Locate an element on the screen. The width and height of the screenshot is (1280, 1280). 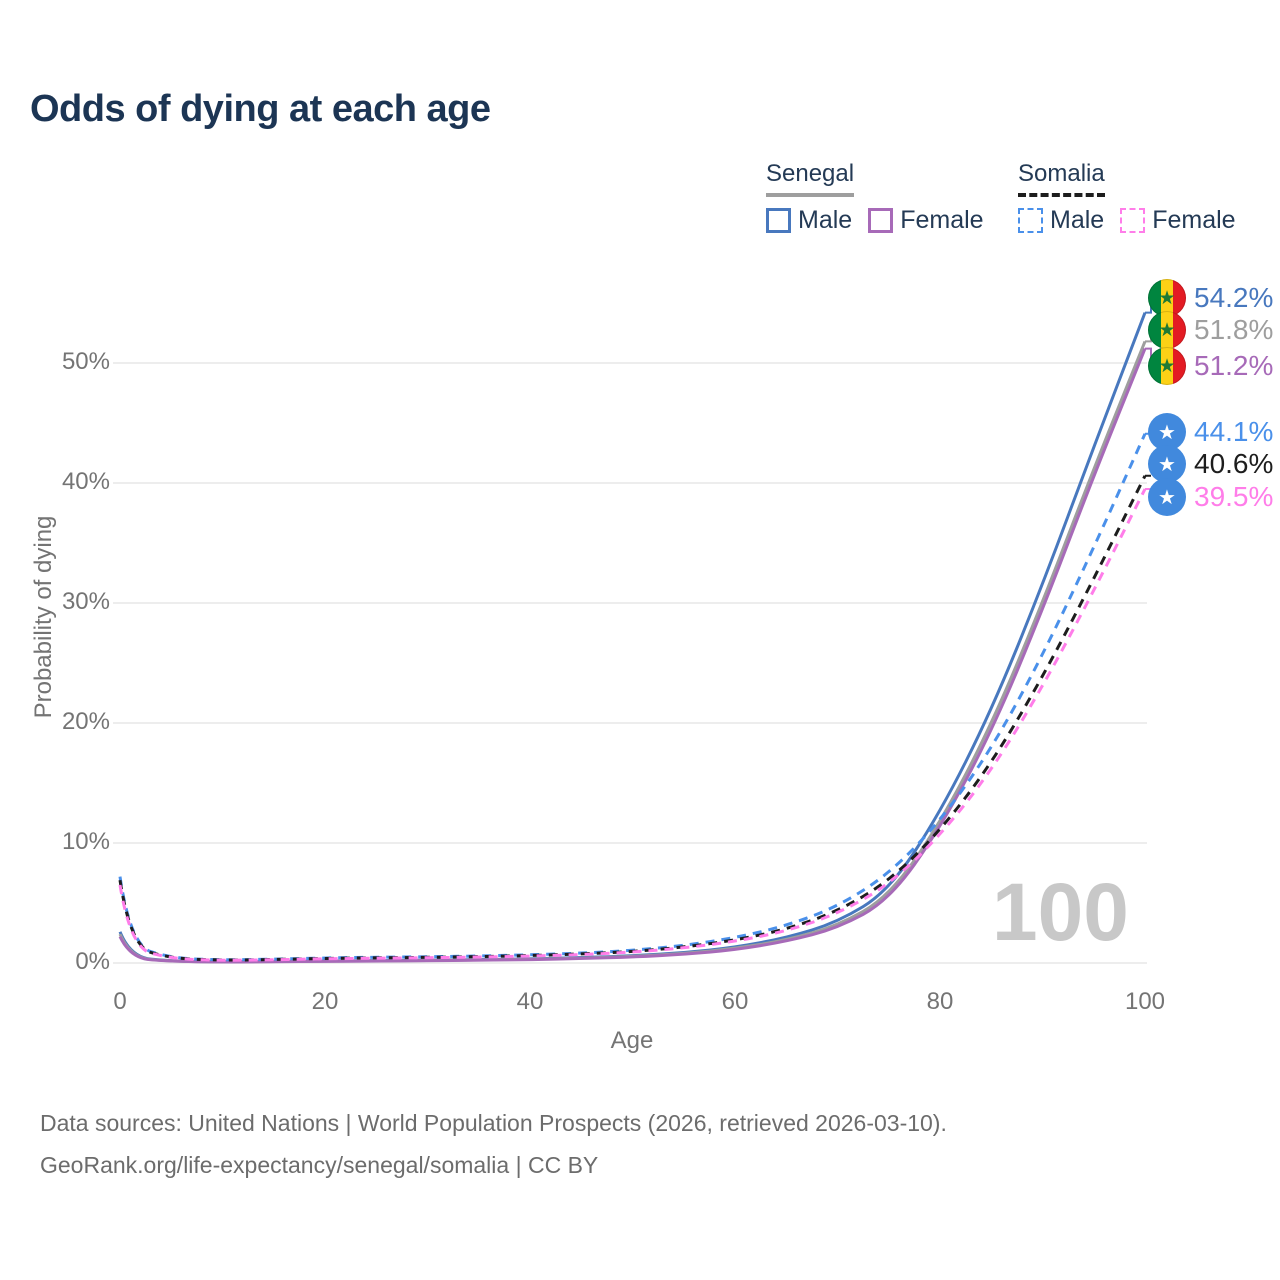
series-end-label-senegal-male: ★ 54.2% is located at coordinates (1210, 298).